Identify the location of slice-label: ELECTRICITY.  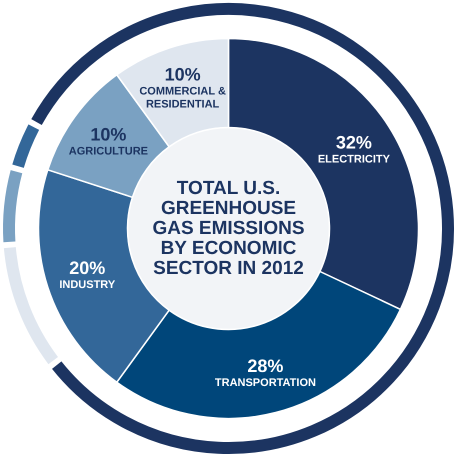
(354, 159).